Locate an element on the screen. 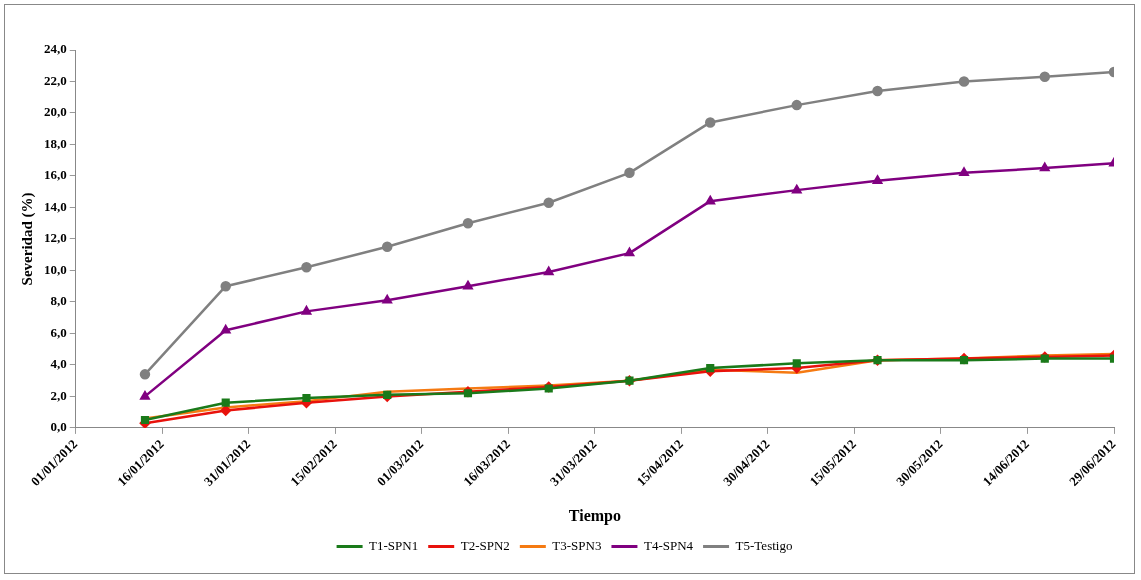  y-axis-title: Severidad (%) is located at coordinates (27, 239).